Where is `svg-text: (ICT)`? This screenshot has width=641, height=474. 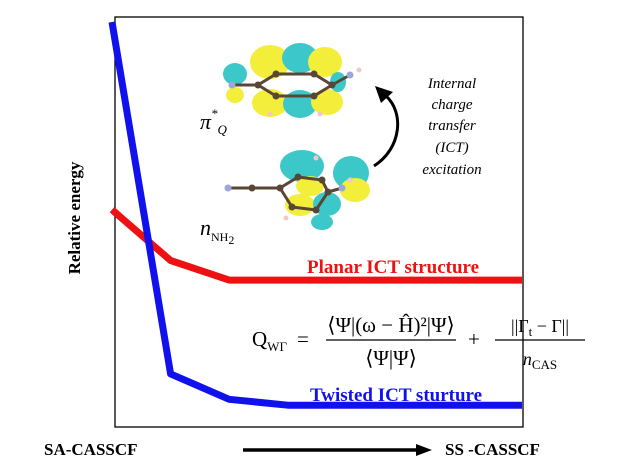
svg-text: (ICT) is located at coordinates (451, 148).